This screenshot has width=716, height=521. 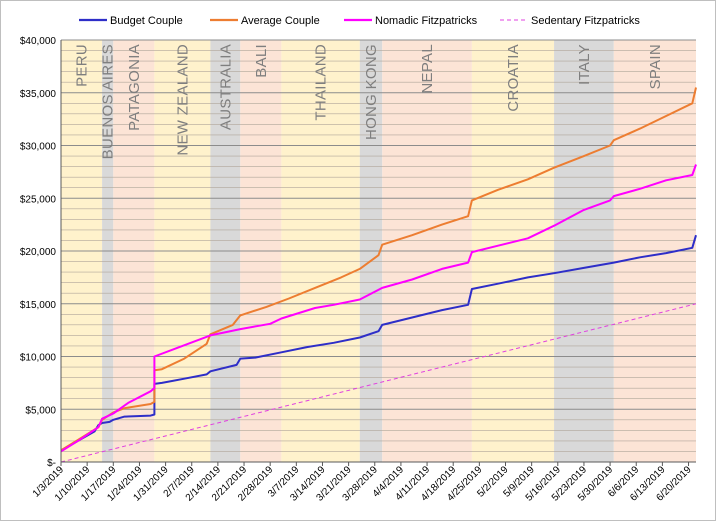 What do you see at coordinates (513, 78) in the screenshot?
I see `country-label: CROATIA` at bounding box center [513, 78].